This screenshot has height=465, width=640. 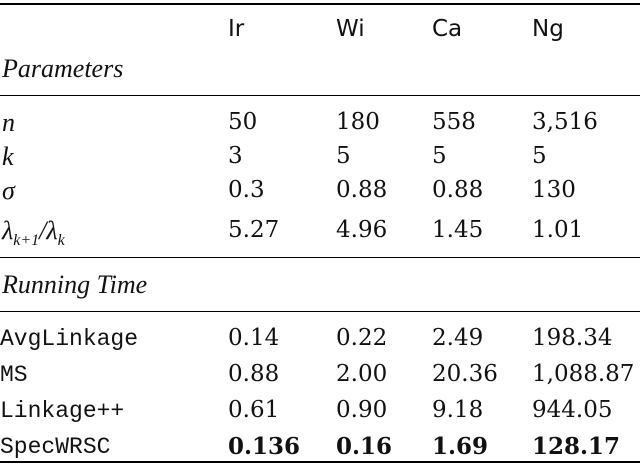 What do you see at coordinates (554, 190) in the screenshot?
I see `cell: 130` at bounding box center [554, 190].